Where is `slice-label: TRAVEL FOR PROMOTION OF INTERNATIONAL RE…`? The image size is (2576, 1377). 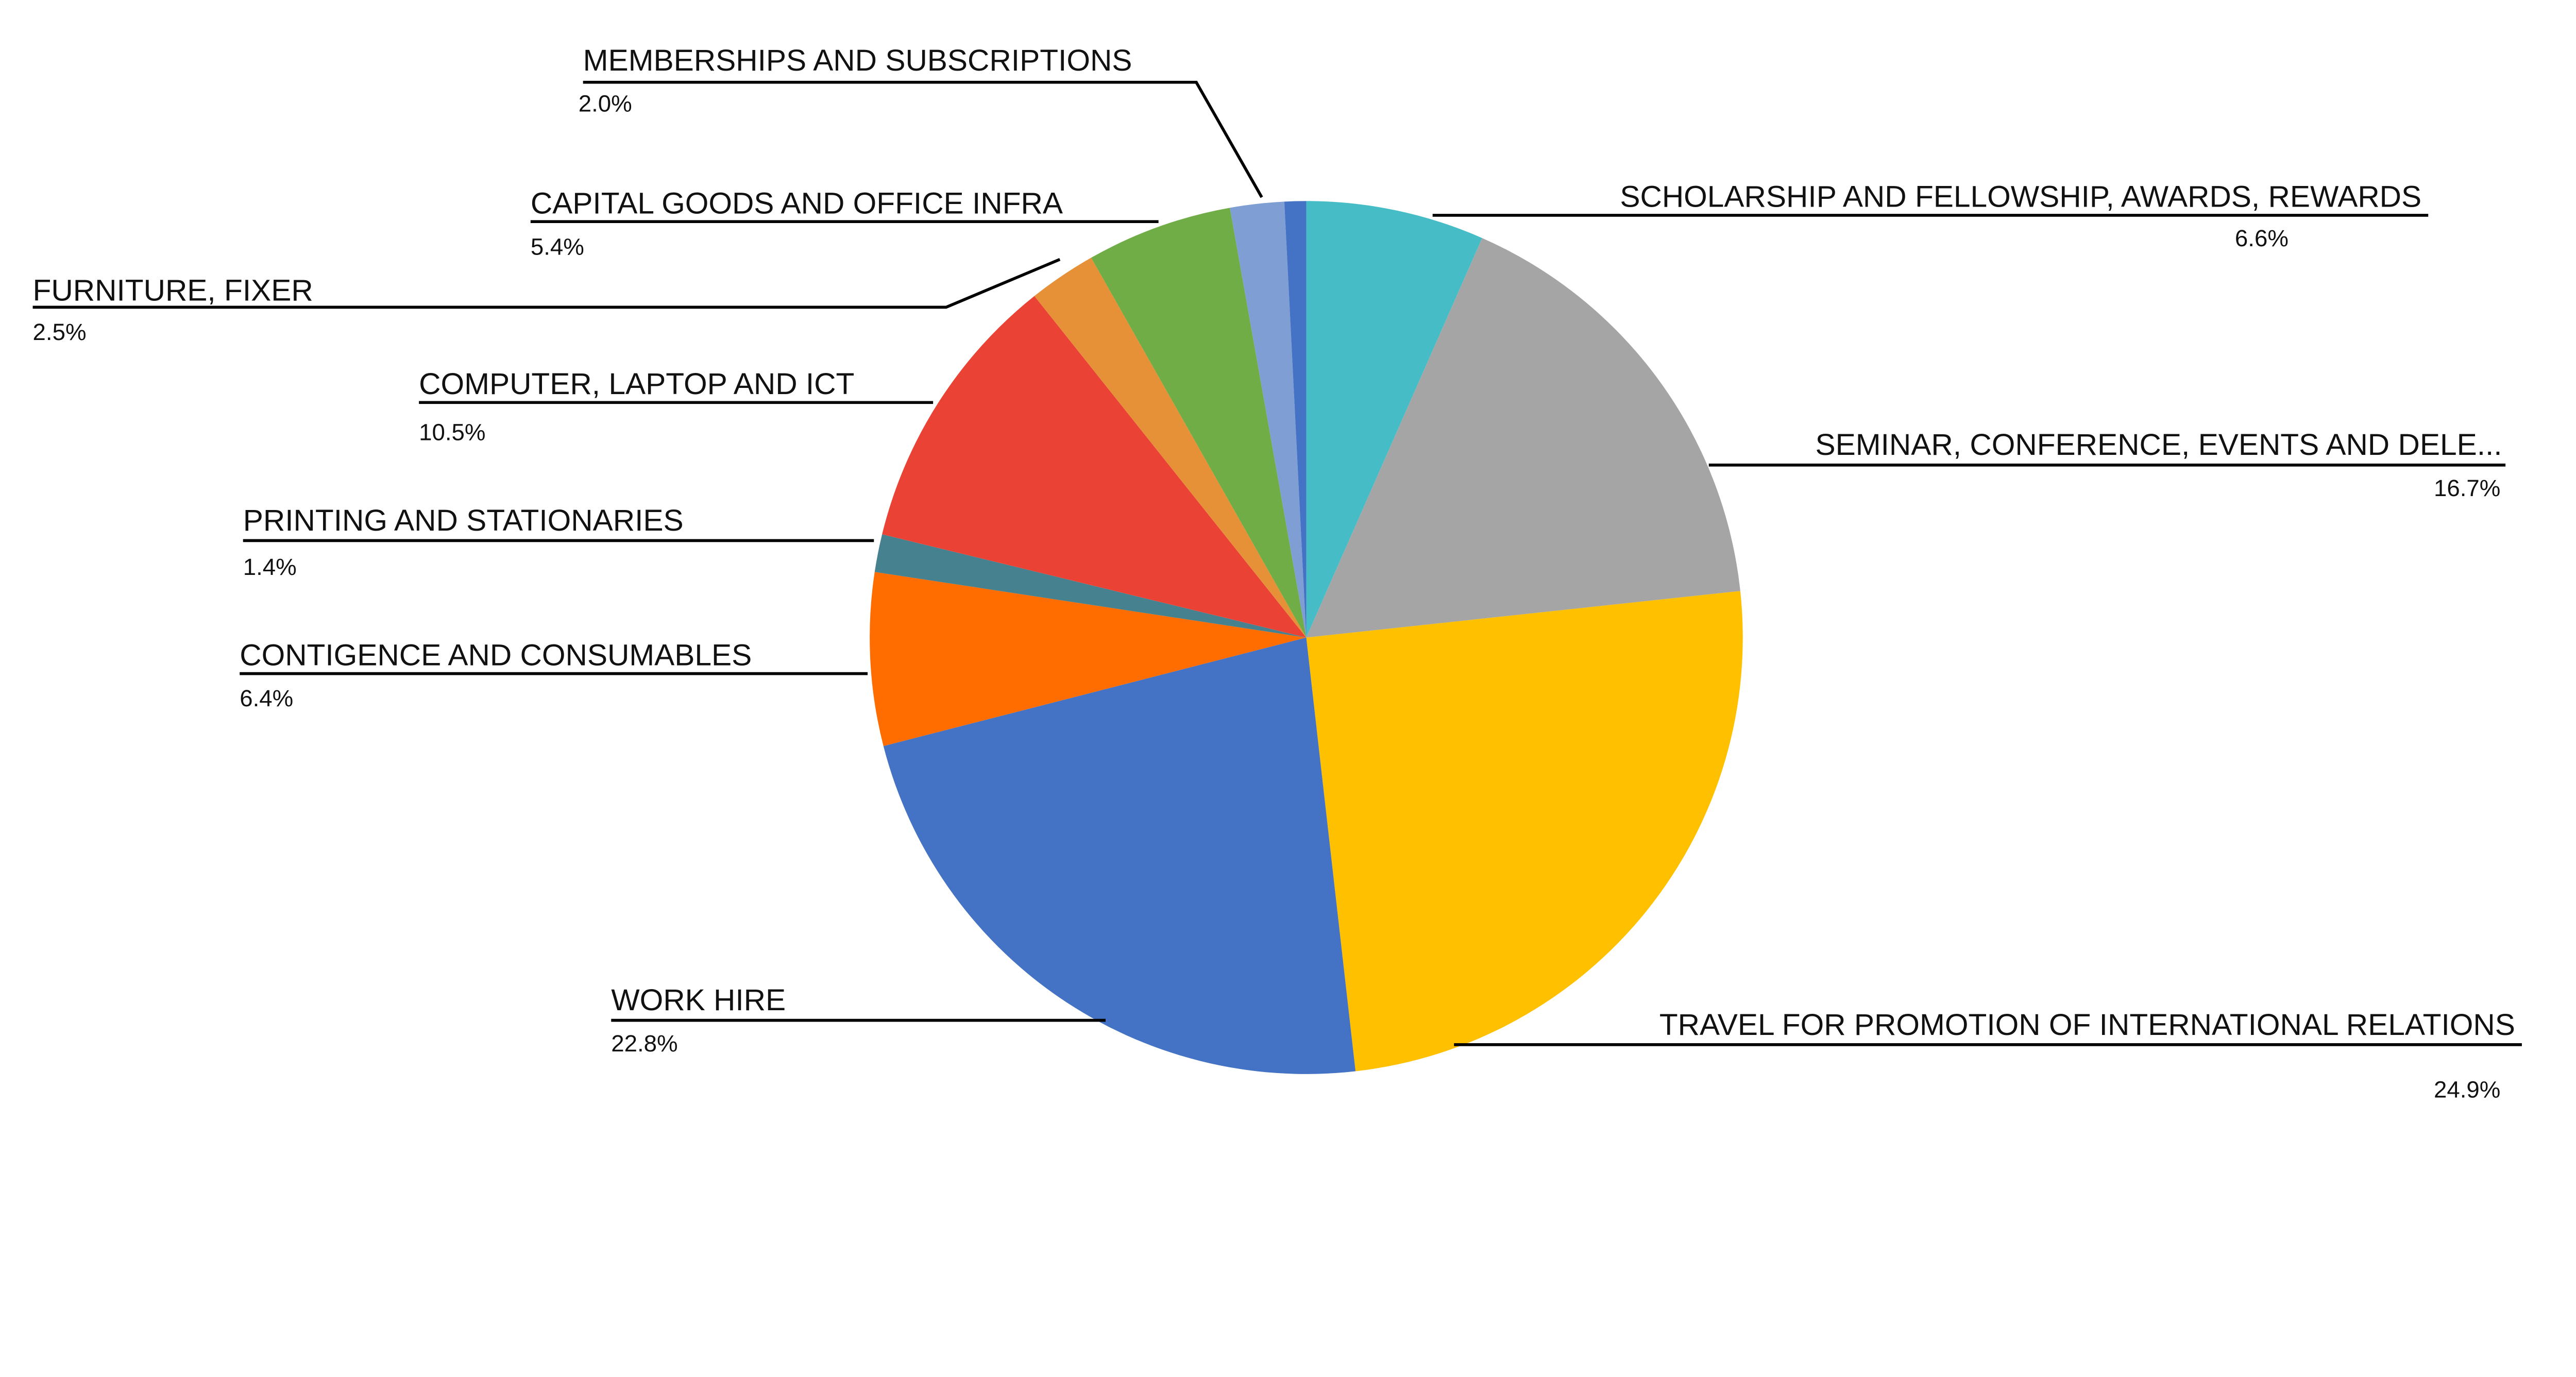 slice-label: TRAVEL FOR PROMOTION OF INTERNATIONAL RE… is located at coordinates (2087, 1025).